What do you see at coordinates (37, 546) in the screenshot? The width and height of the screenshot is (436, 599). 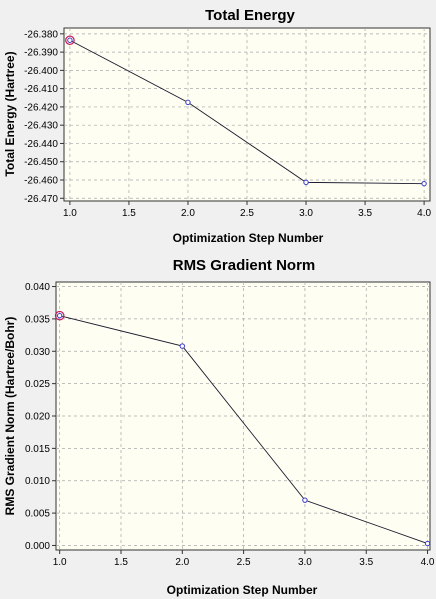 I see `y-tick-label: 0.000` at bounding box center [37, 546].